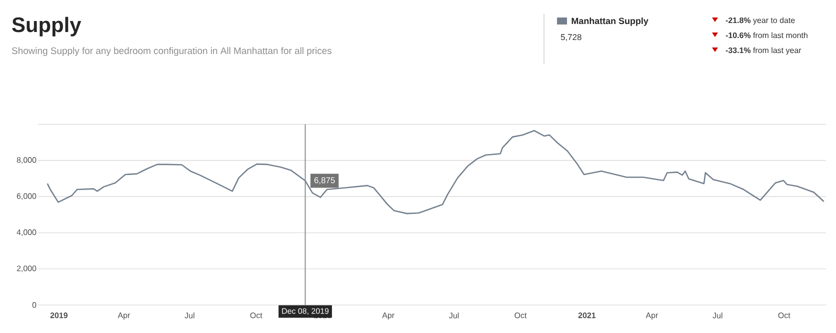  I want to click on legend-label: Manhattan Supply, so click(610, 22).